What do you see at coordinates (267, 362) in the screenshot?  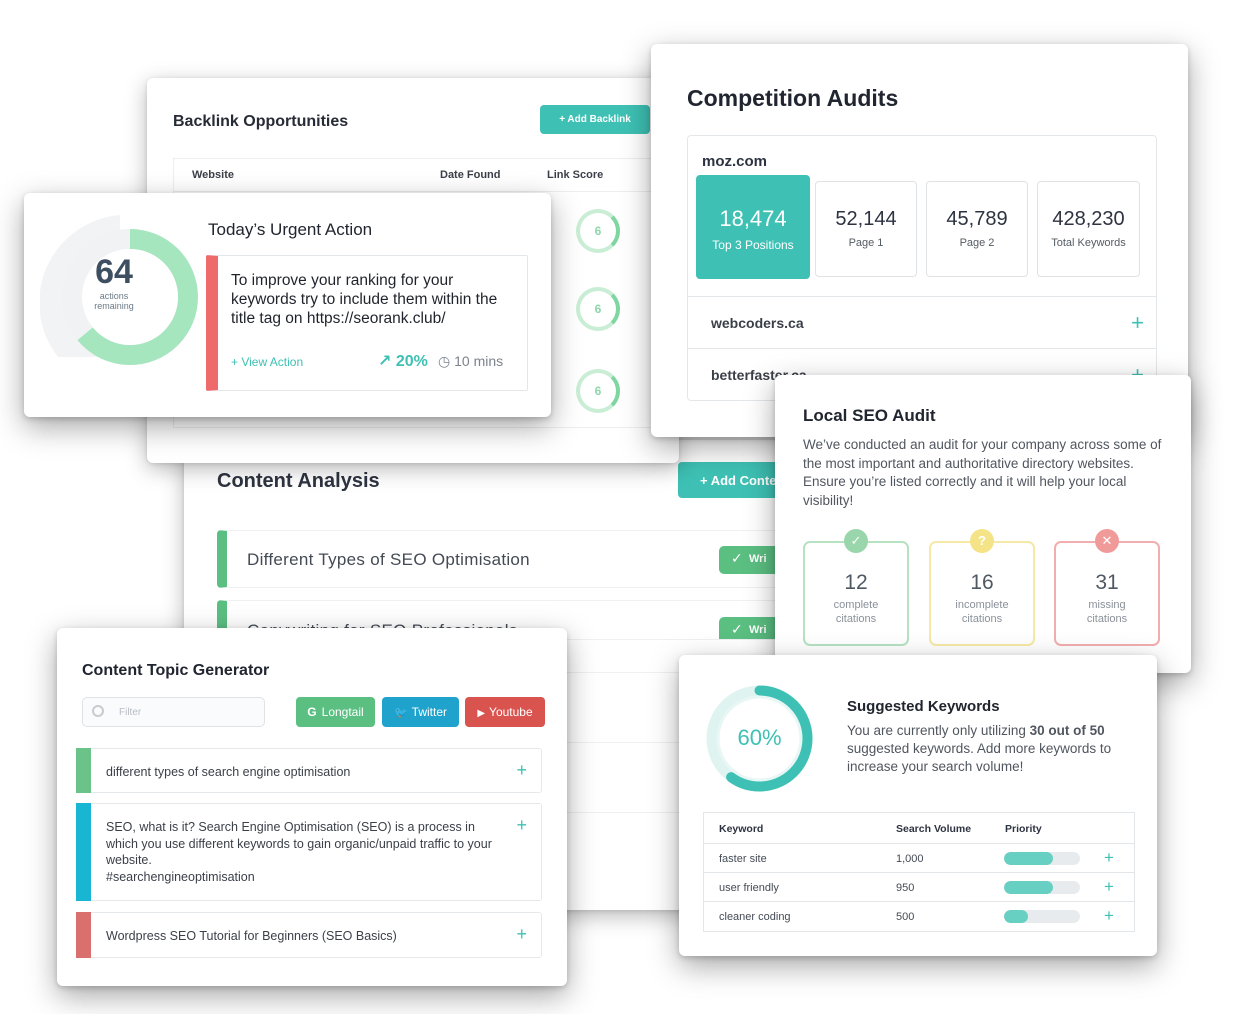 I see `view-action-link: + View Action` at bounding box center [267, 362].